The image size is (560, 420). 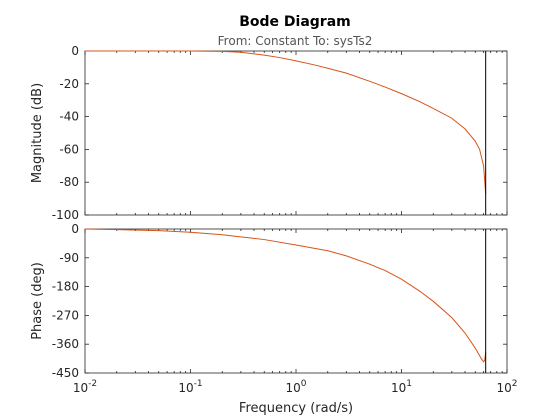 I want to click on x-tick-label: 10¹, so click(x=401, y=387).